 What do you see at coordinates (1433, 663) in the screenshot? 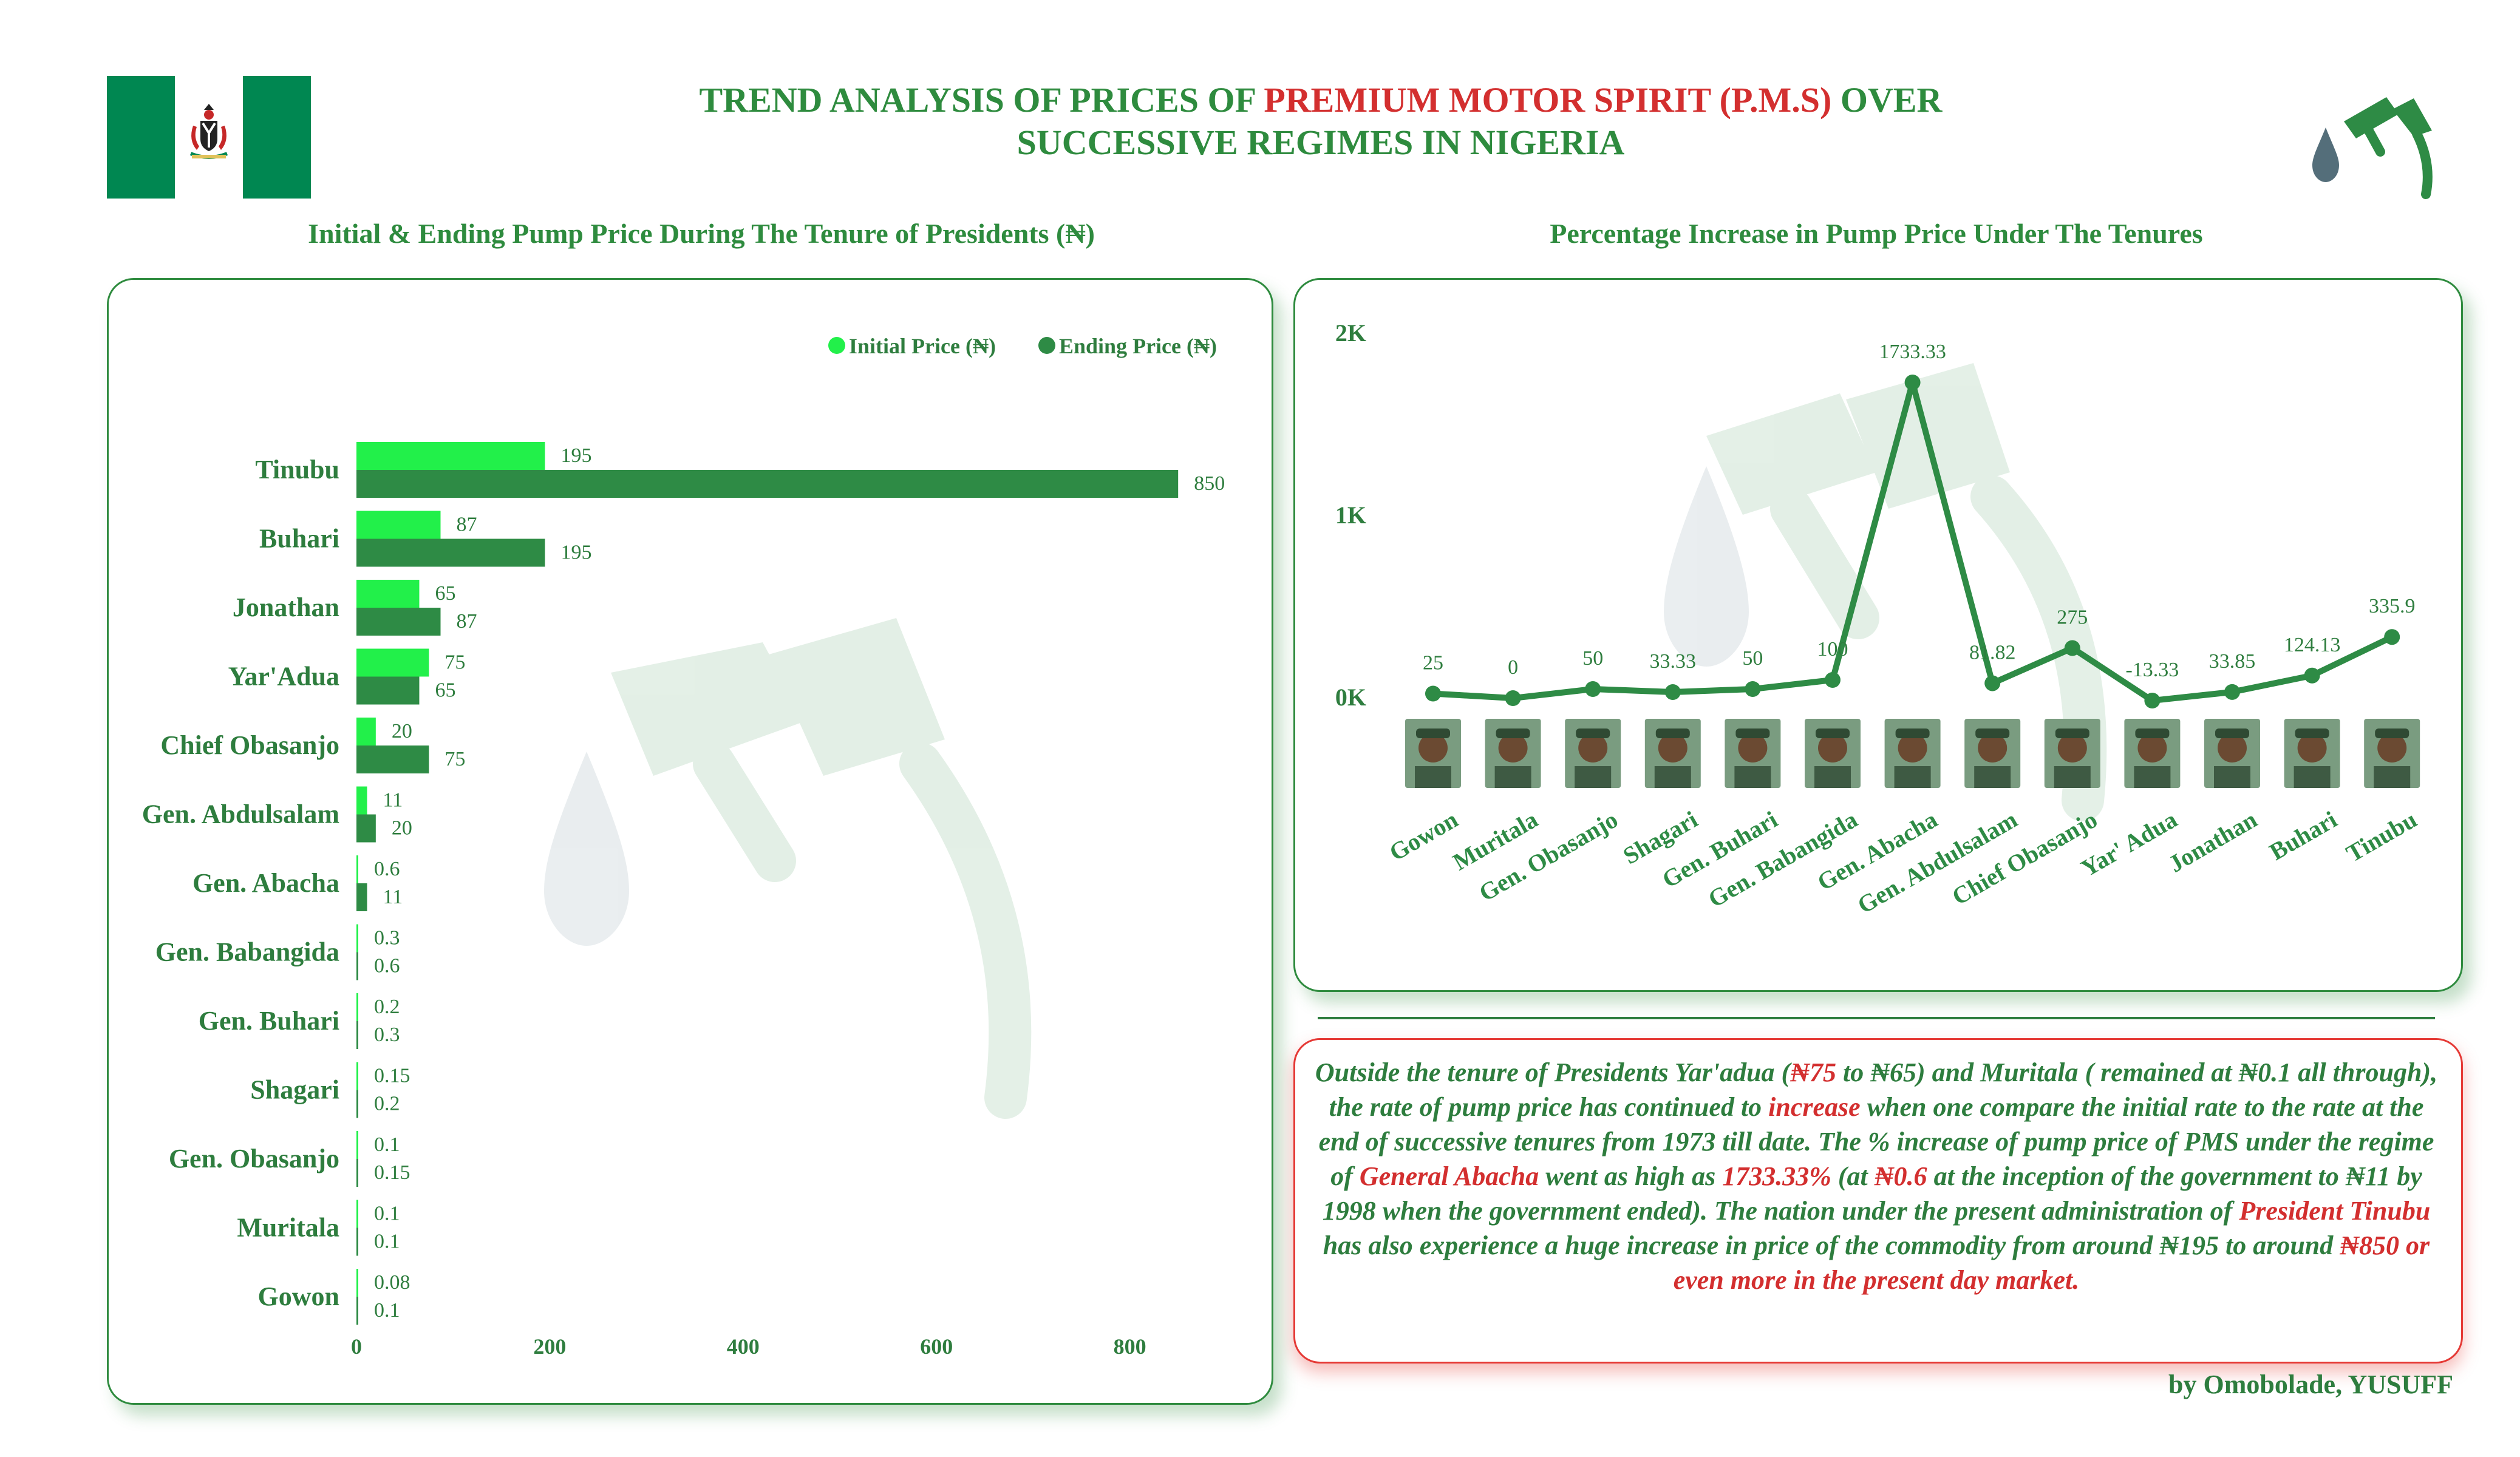
I see `data-value-label: 25` at bounding box center [1433, 663].